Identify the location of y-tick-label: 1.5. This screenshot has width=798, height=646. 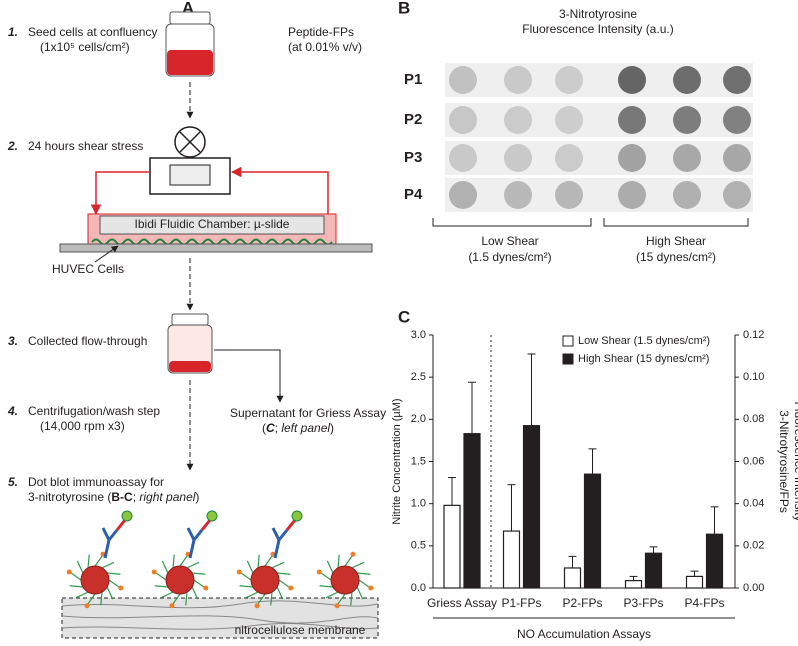
(418, 461).